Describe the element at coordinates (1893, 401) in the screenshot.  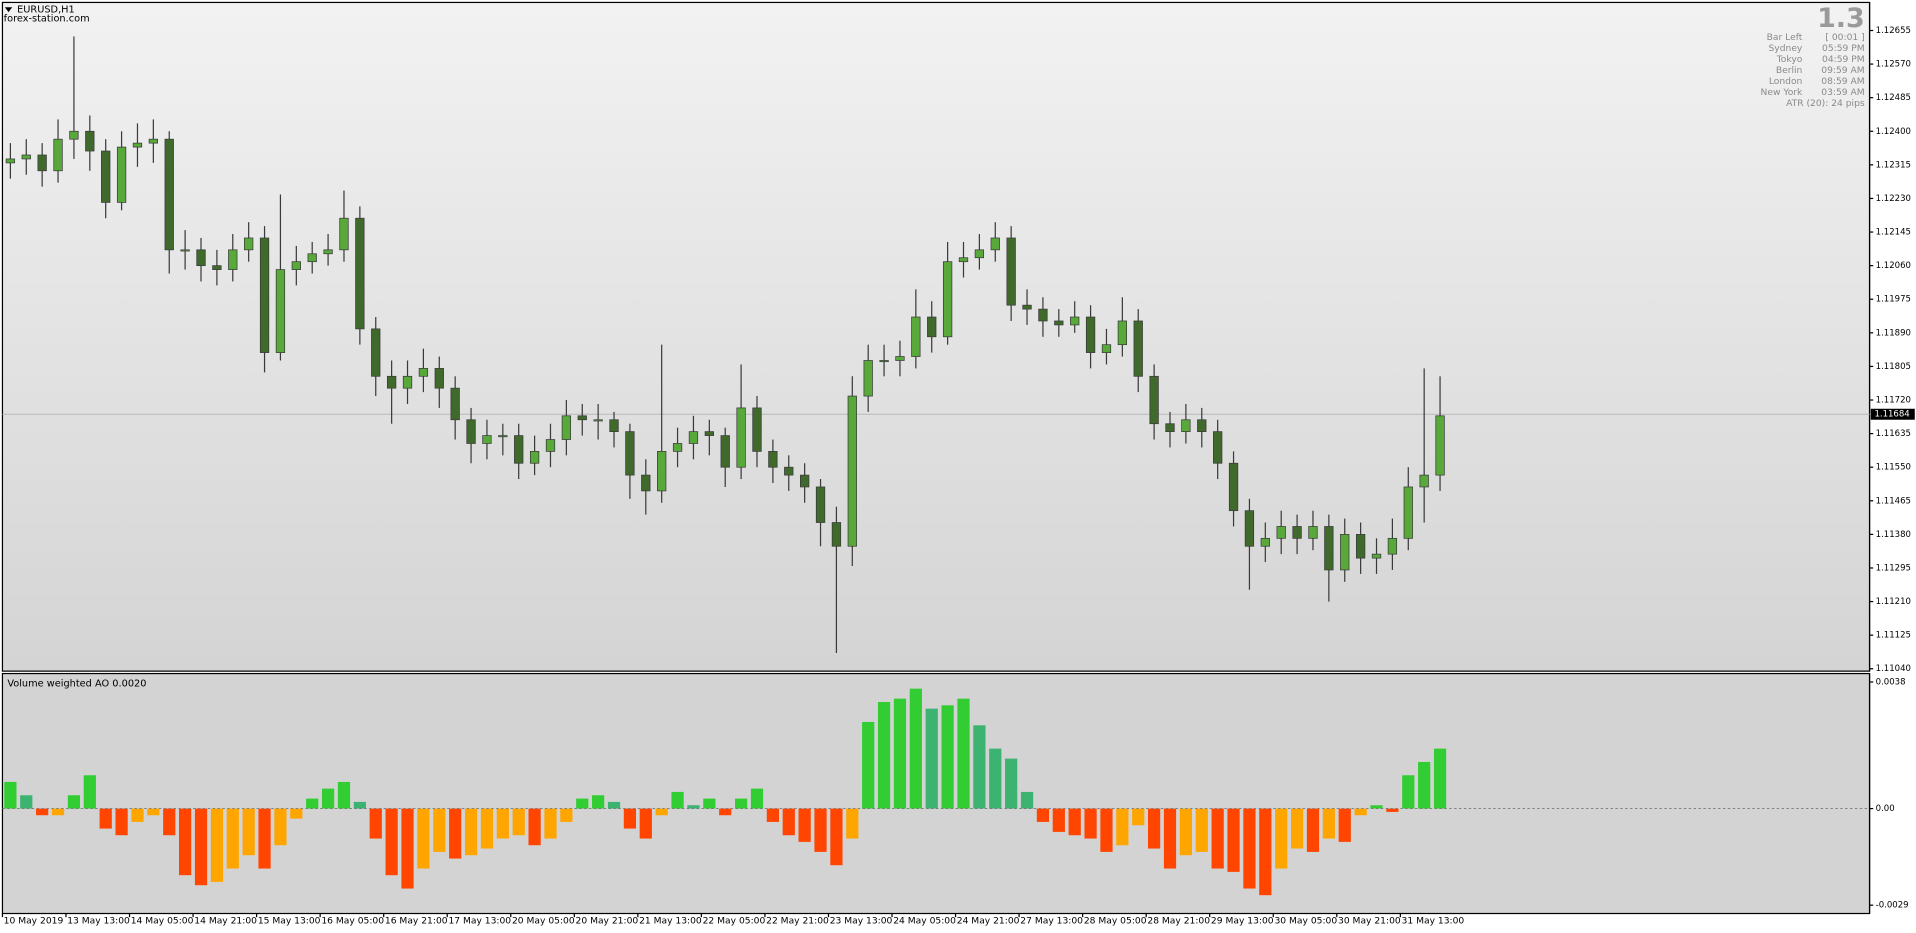
I see `y-tick-label: 1.11720` at that location.